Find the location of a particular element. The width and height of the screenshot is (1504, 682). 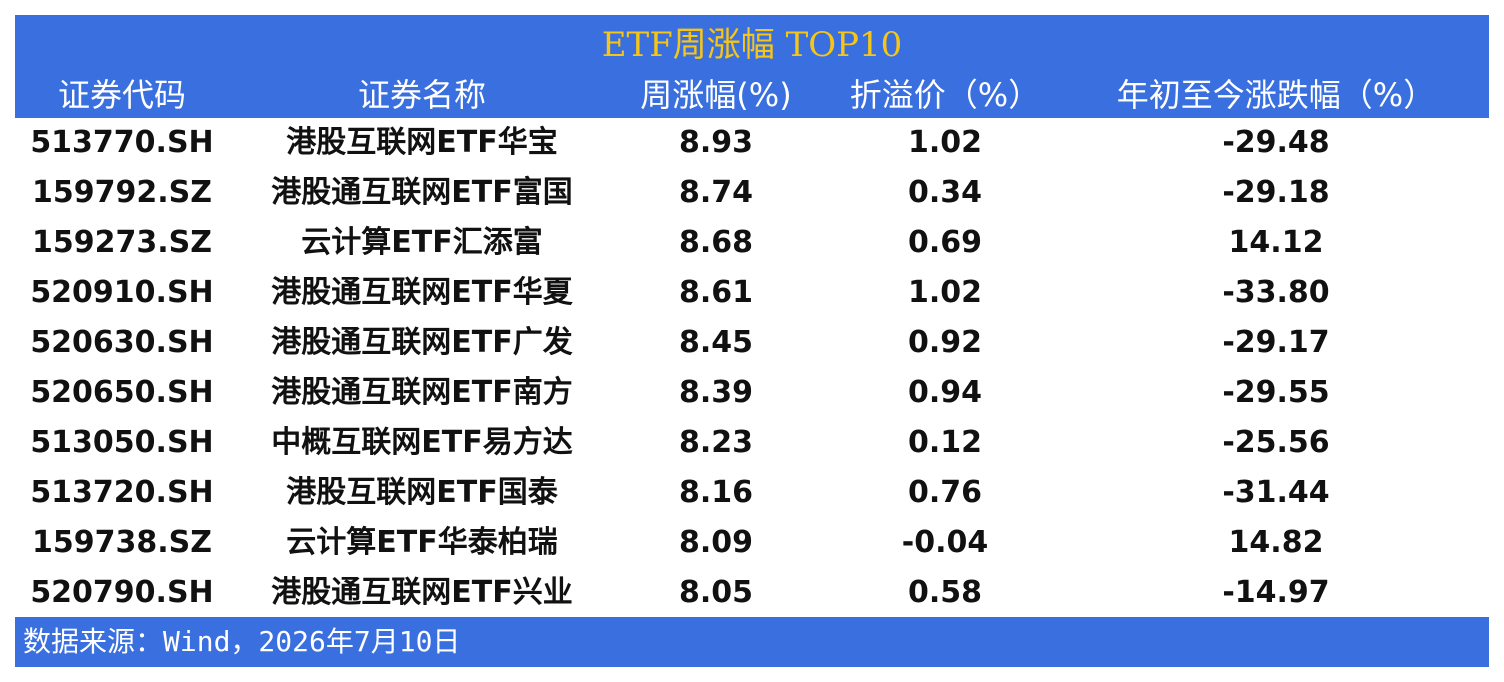

table-cell: 14.12 is located at coordinates (1276, 242).